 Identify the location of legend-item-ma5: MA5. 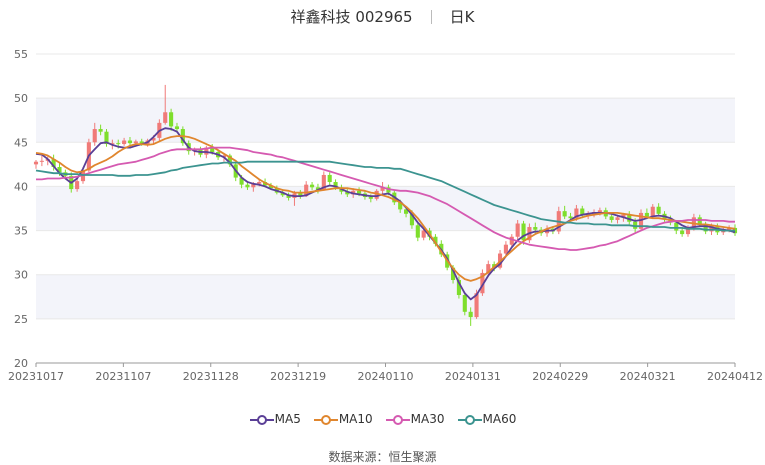
(275, 419).